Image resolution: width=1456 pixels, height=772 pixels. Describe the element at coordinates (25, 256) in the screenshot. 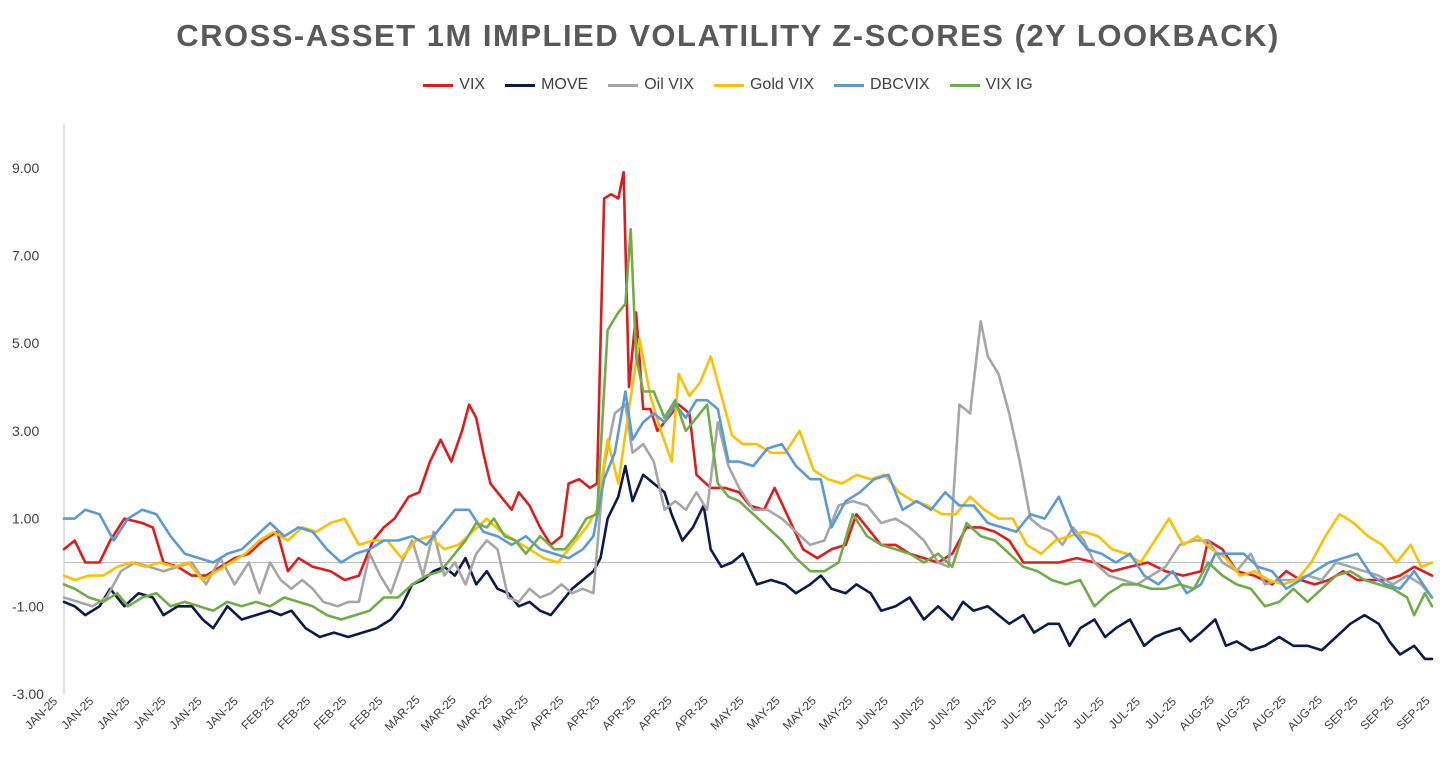

I see `y-tick-label: 7.00` at that location.